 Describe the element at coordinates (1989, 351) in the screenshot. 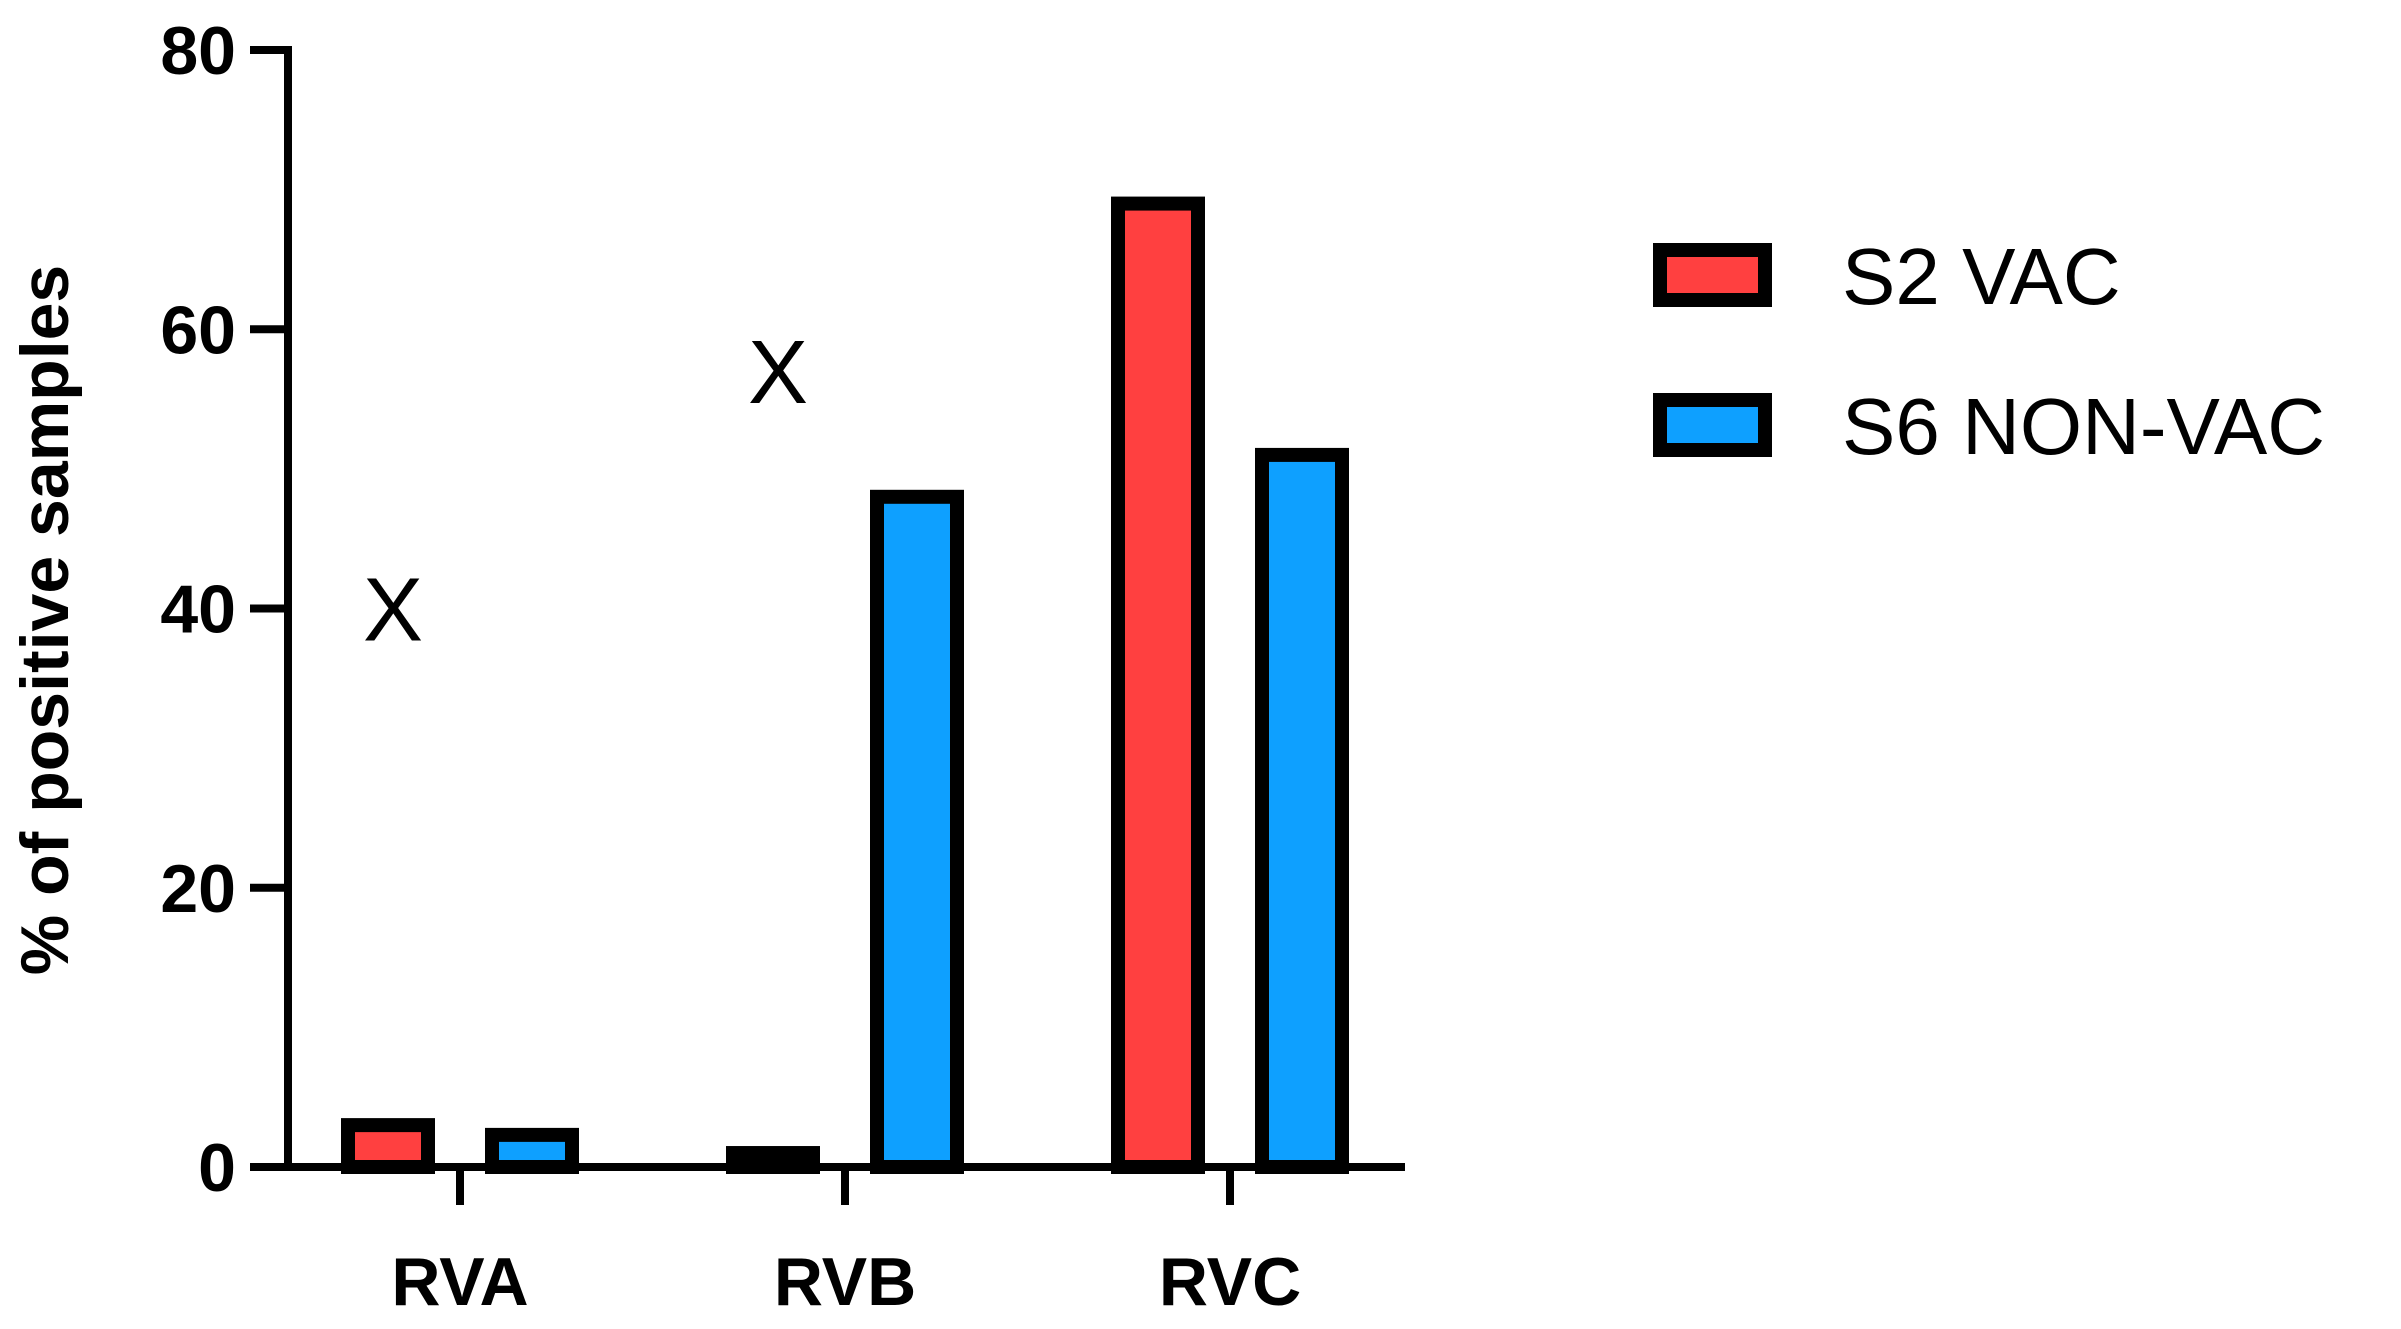

I see `legend: S2 VAC S6 NON-VAC` at that location.